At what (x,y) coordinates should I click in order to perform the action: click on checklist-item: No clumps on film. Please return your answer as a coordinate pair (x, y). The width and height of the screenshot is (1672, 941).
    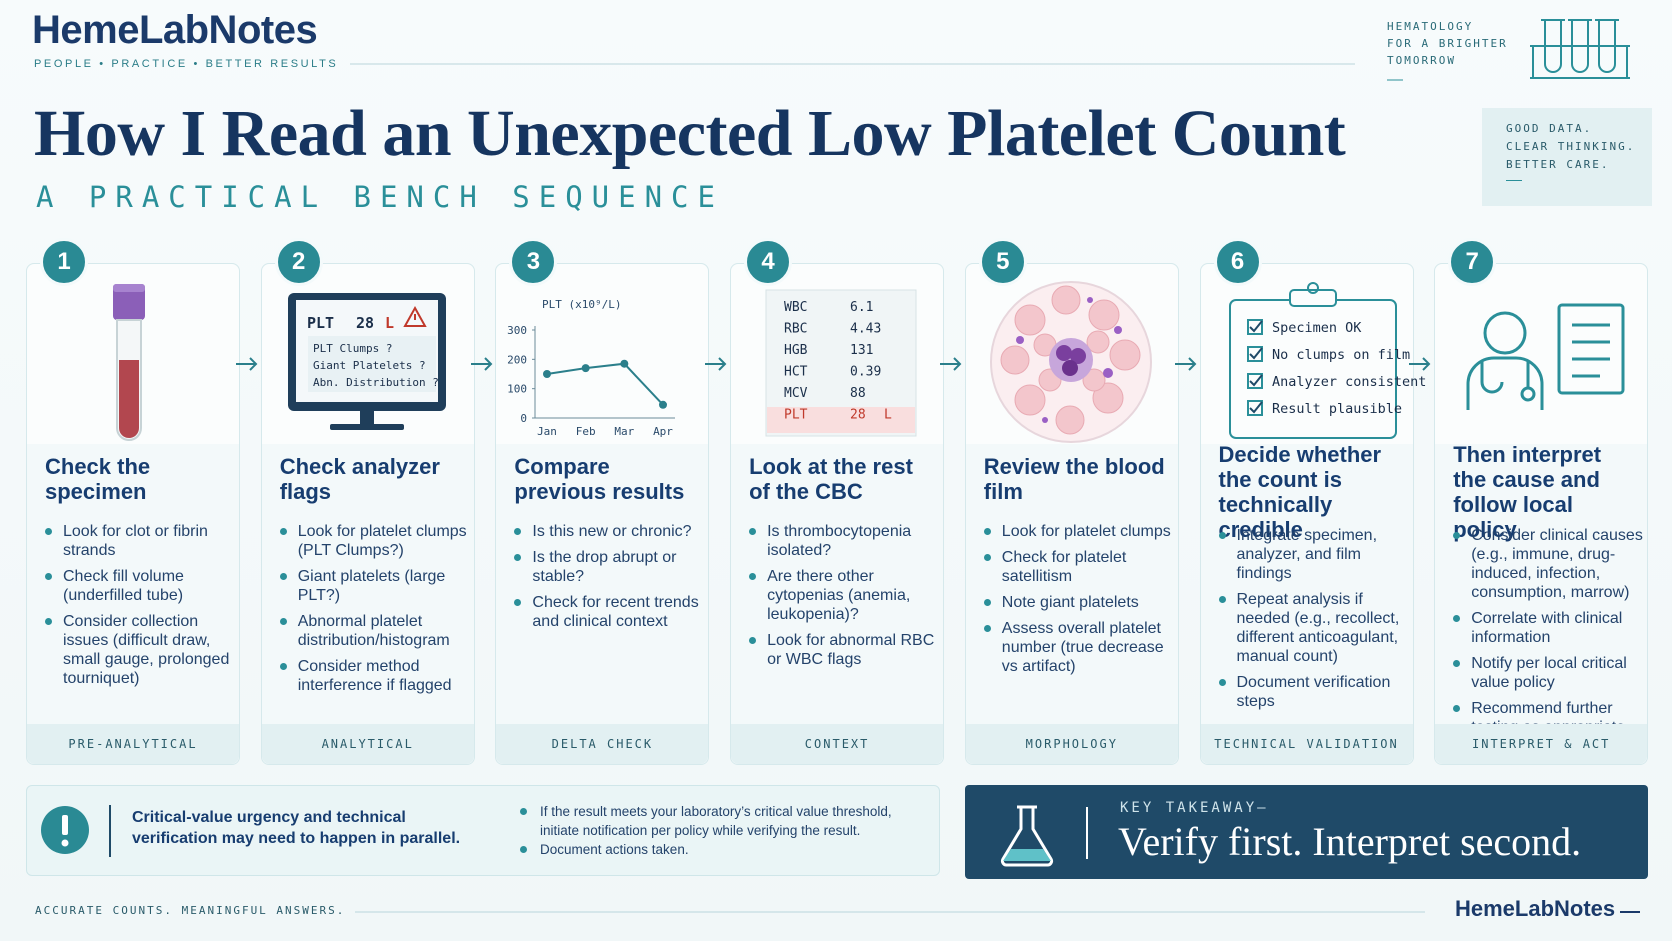
    Looking at the image, I should click on (1341, 355).